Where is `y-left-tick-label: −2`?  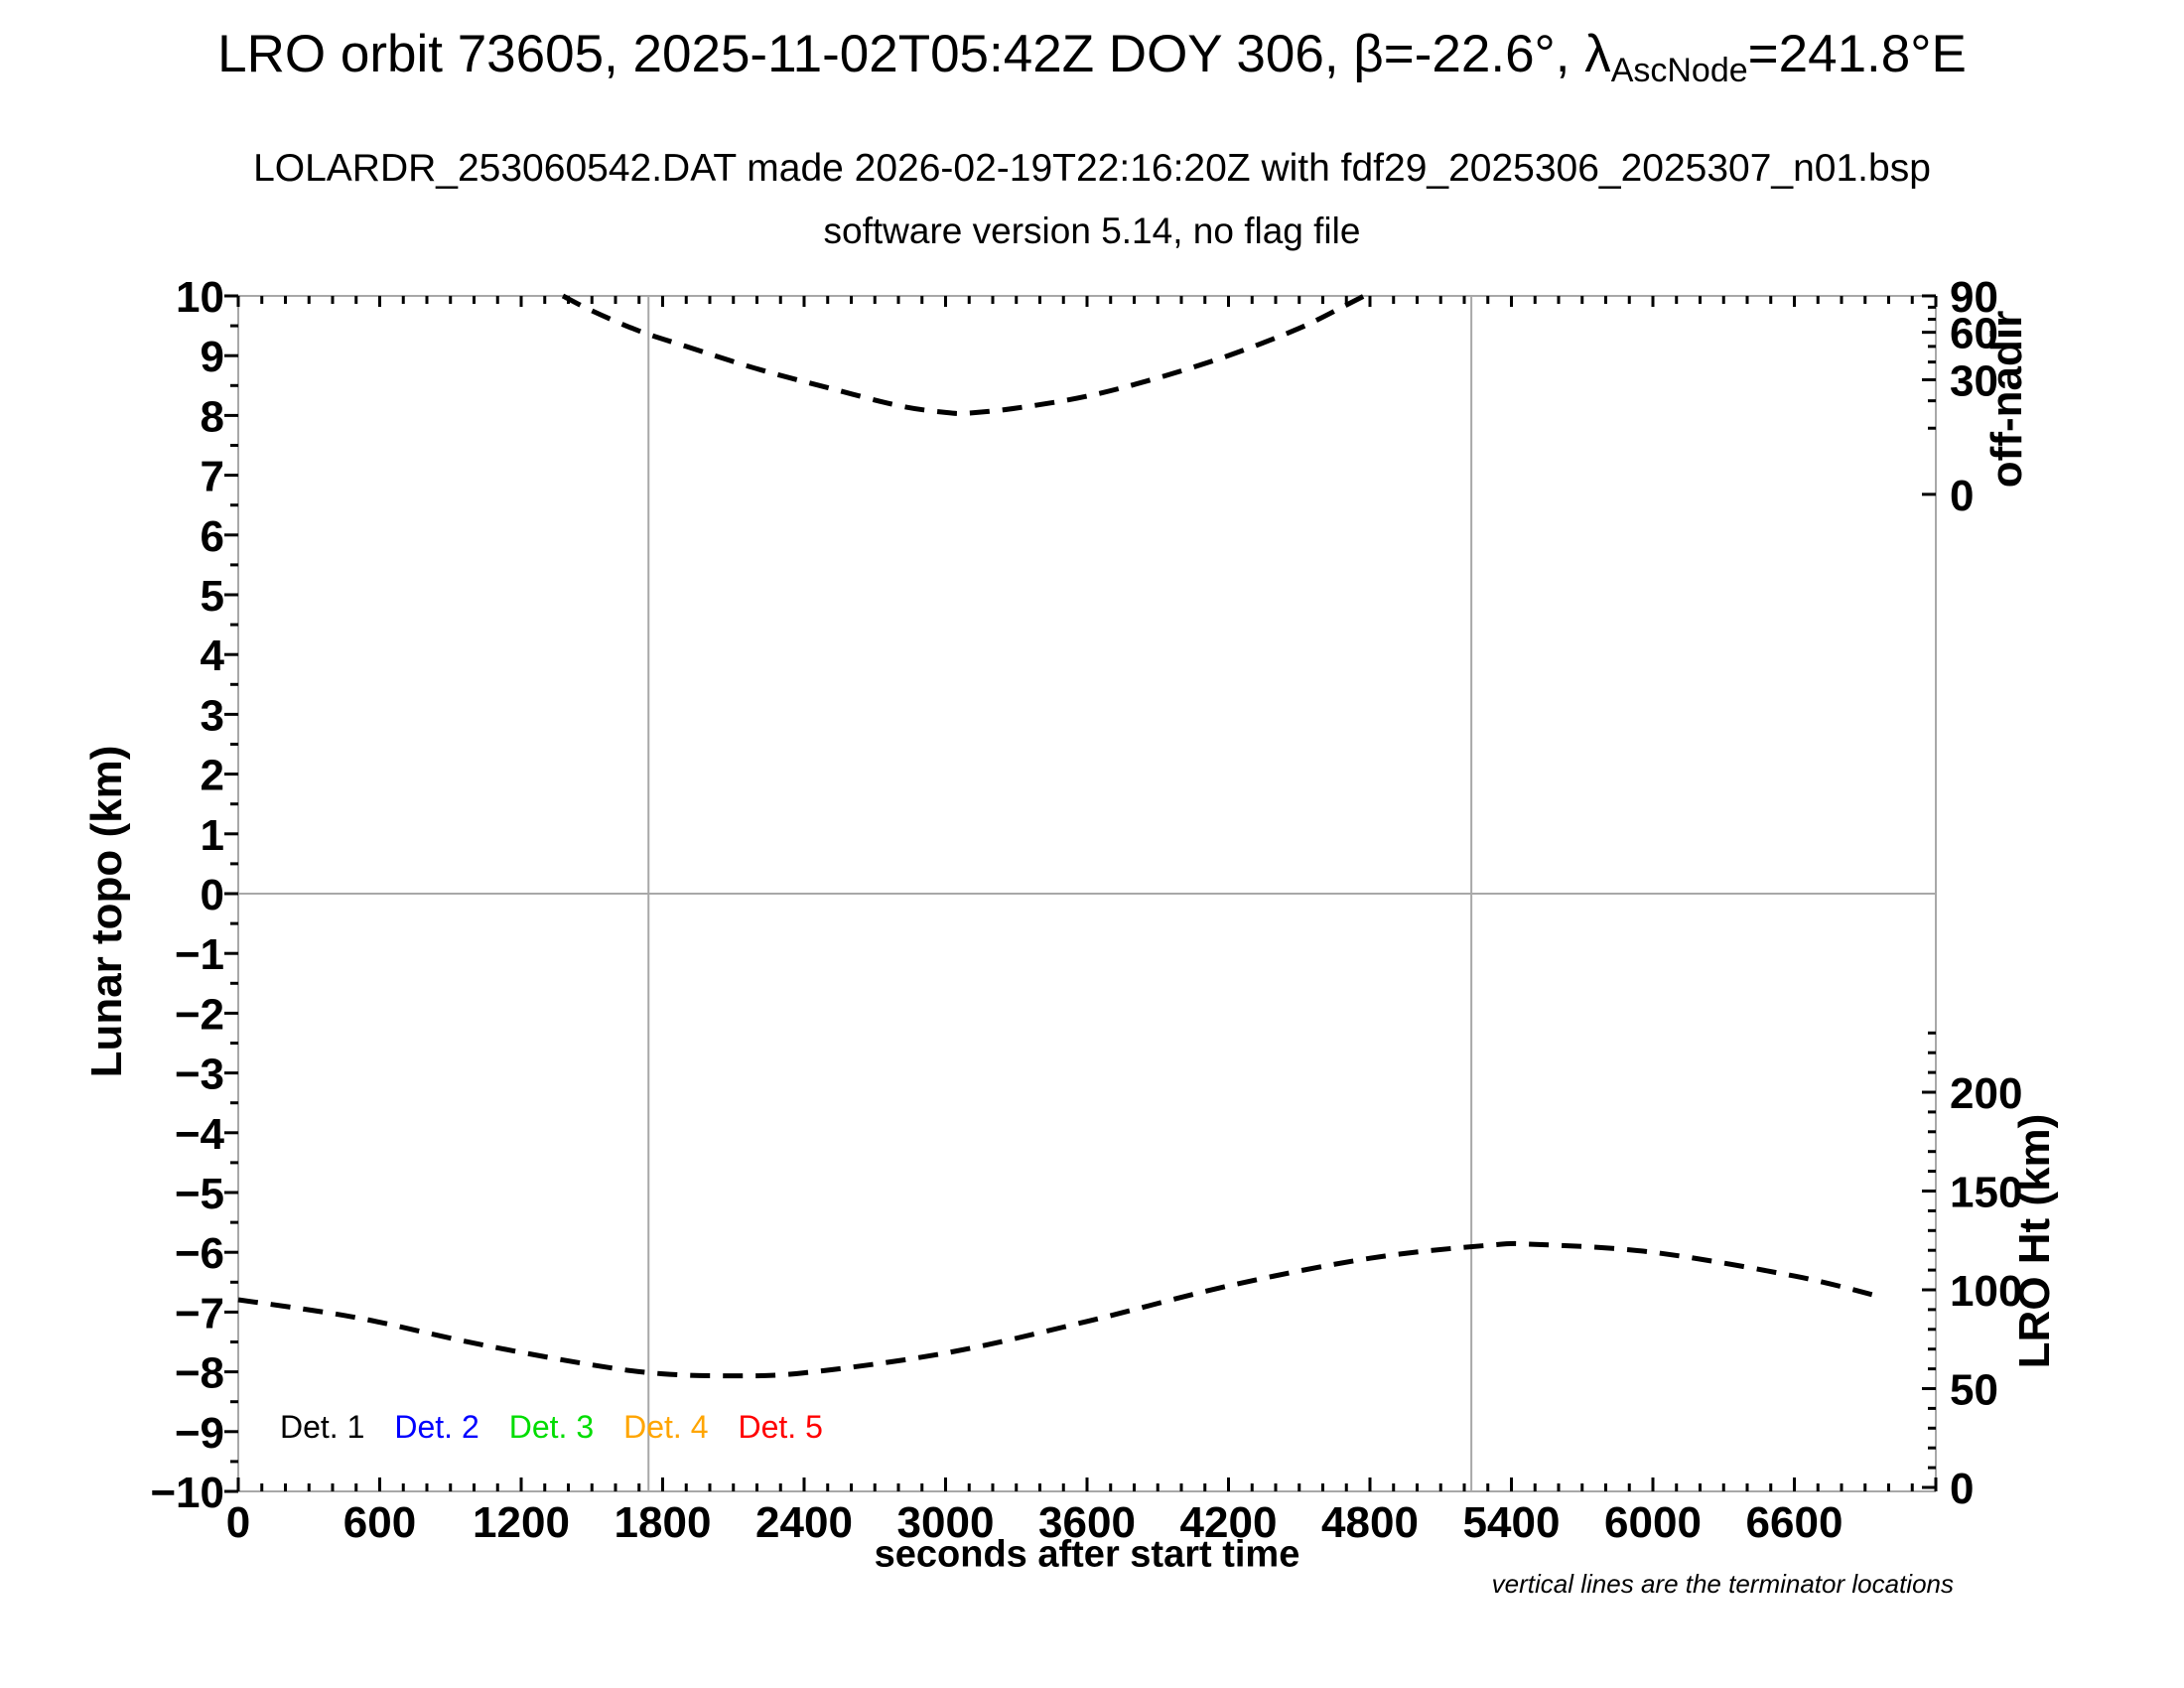 y-left-tick-label: −2 is located at coordinates (199, 1014).